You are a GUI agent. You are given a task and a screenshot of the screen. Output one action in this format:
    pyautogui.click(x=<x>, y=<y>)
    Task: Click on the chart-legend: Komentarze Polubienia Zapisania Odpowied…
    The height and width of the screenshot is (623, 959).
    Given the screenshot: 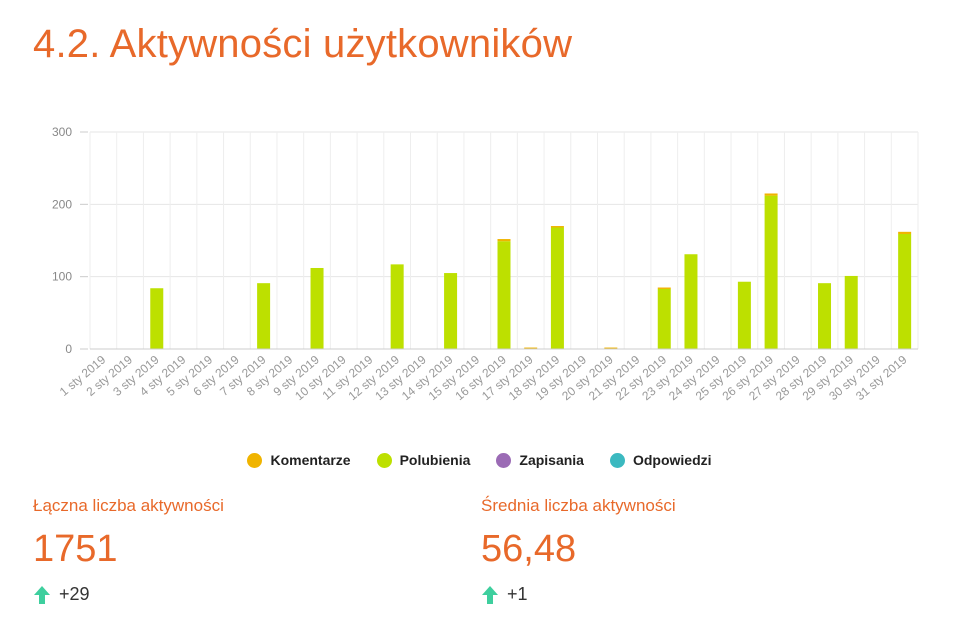 What is the action you would take?
    pyautogui.click(x=479, y=460)
    